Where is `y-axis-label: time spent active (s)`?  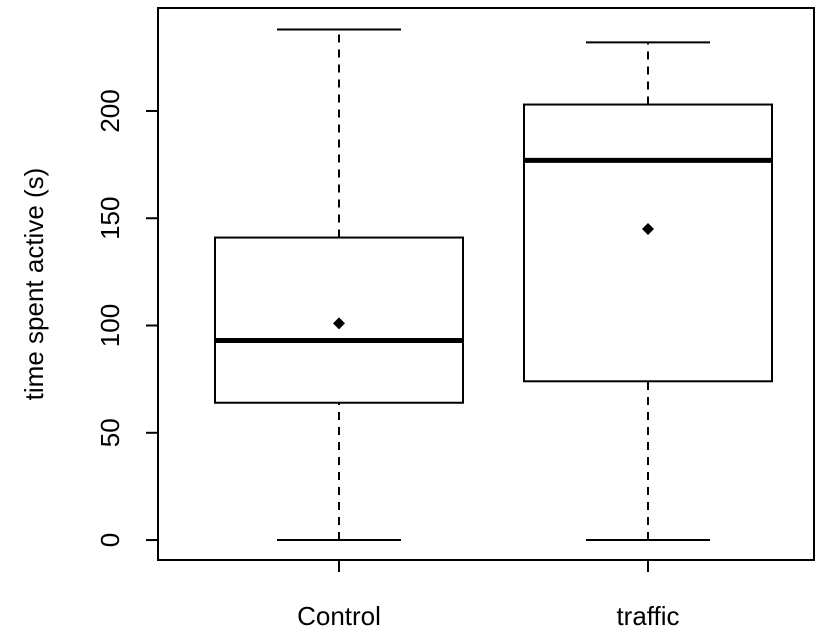 y-axis-label: time spent active (s) is located at coordinates (34, 284).